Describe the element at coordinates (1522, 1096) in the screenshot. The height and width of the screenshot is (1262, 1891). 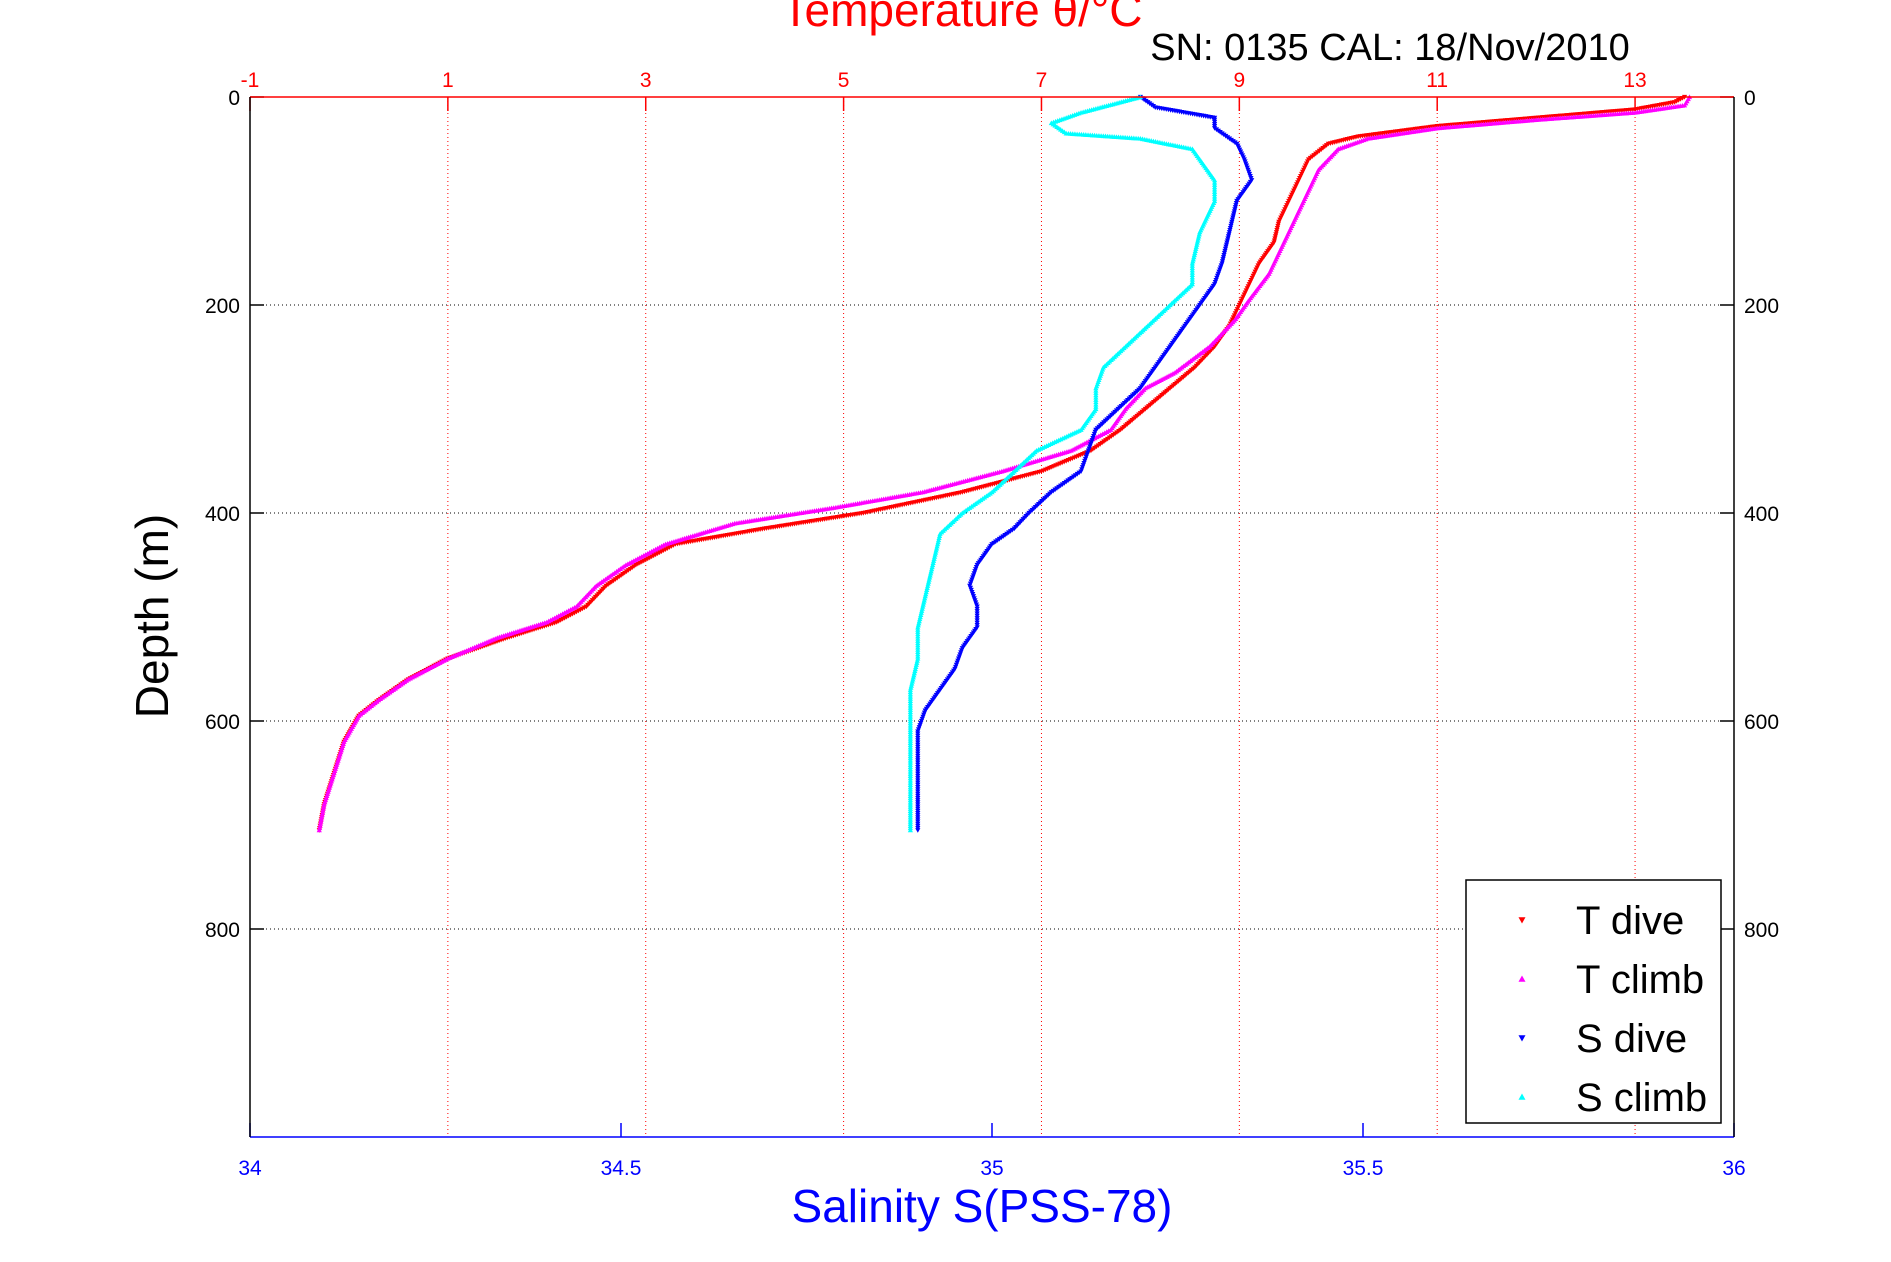
I see `legend-marker-s-climb` at that location.